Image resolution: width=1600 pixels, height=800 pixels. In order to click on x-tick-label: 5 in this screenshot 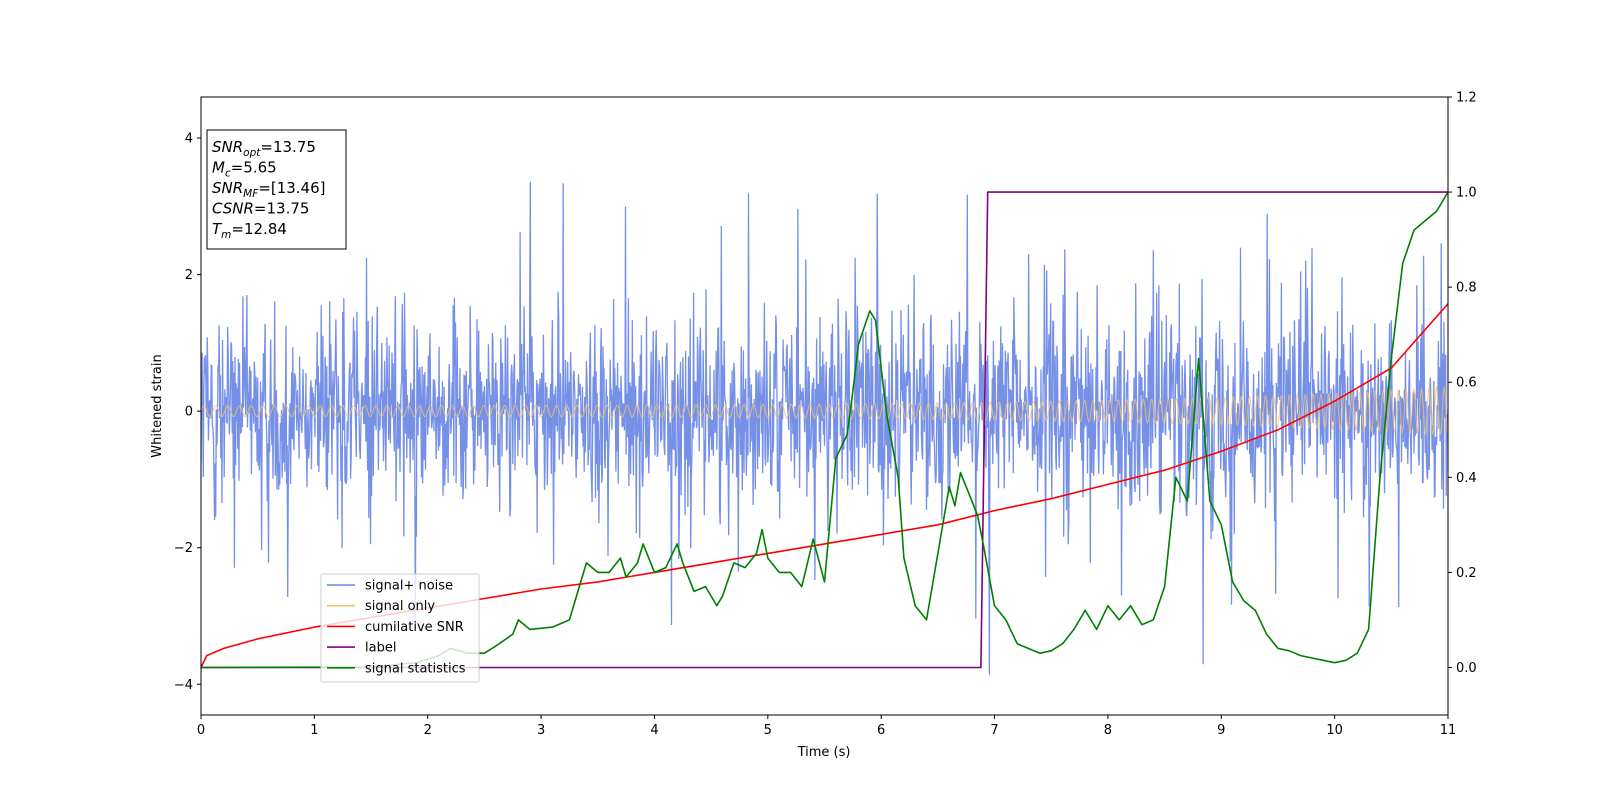, I will do `click(768, 730)`.